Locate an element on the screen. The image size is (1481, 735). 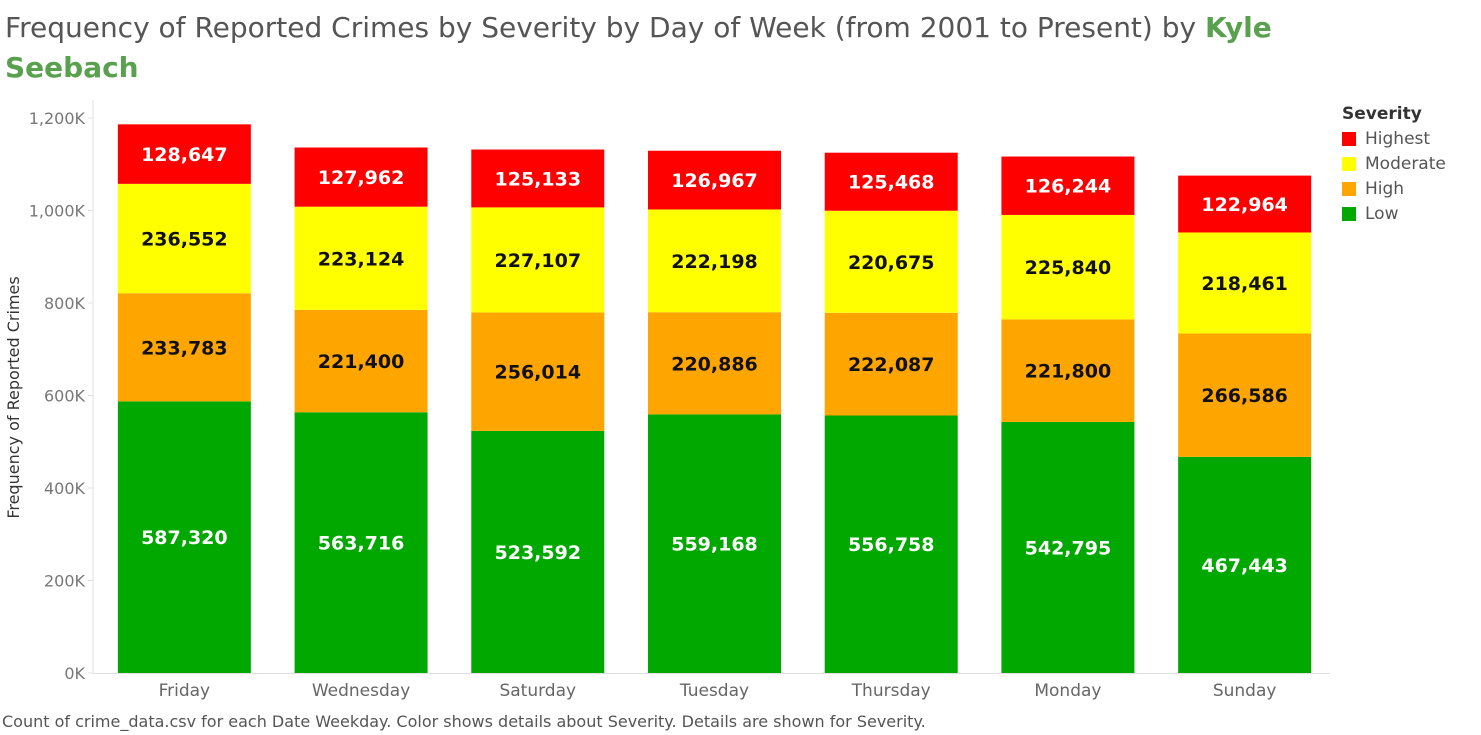
data-label-moderate-friday: 236,552 is located at coordinates (184, 240).